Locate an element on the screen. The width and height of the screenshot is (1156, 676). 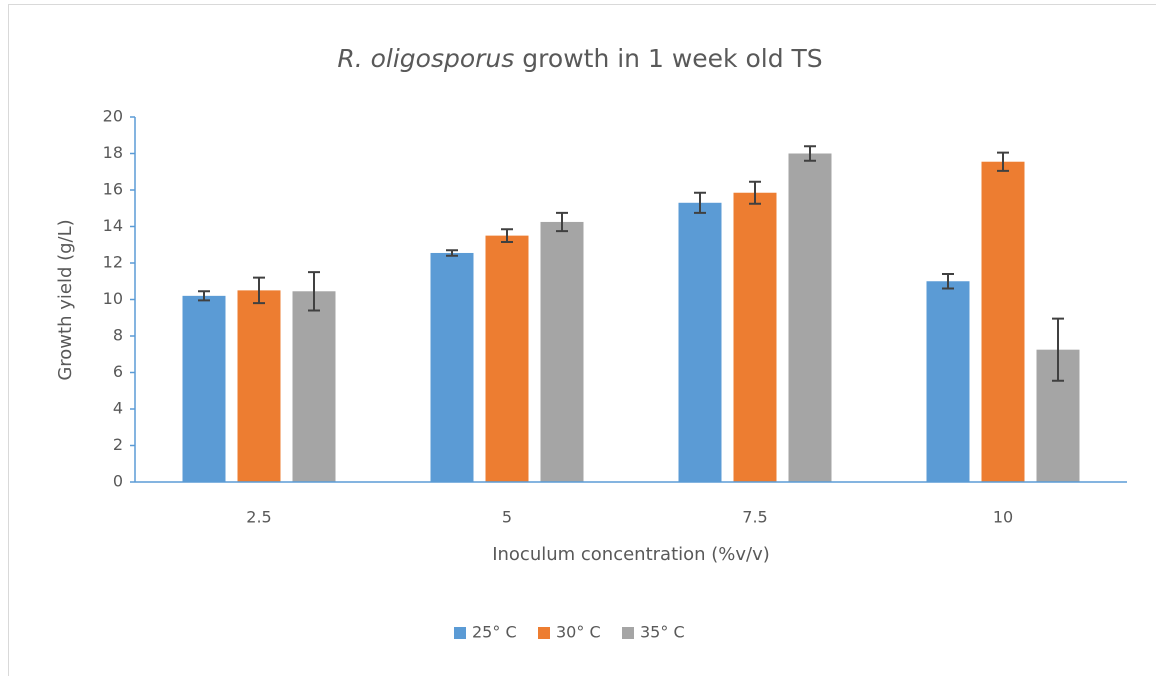
chart-title: R. oligosporus growth in 1 week old TS is located at coordinates (579, 58).